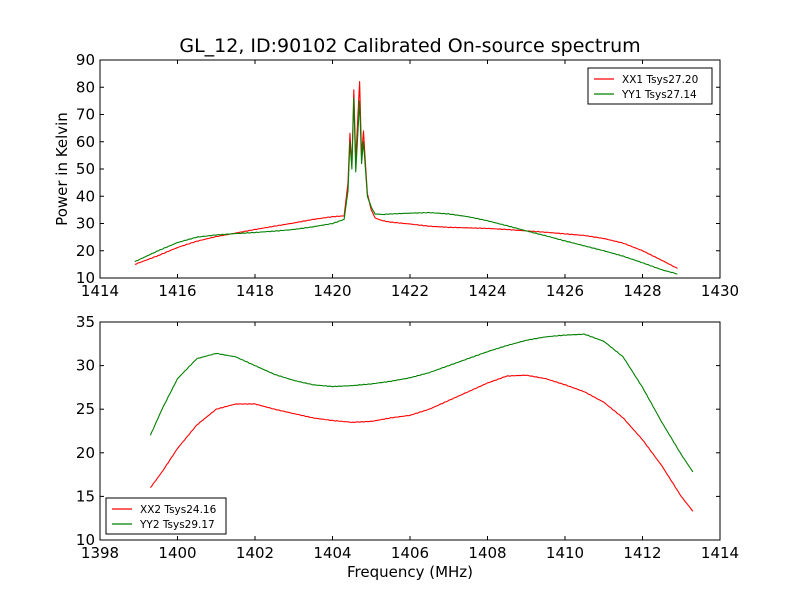 This screenshot has width=800, height=600. Describe the element at coordinates (332, 553) in the screenshot. I see `x-tick-label: 1404` at that location.